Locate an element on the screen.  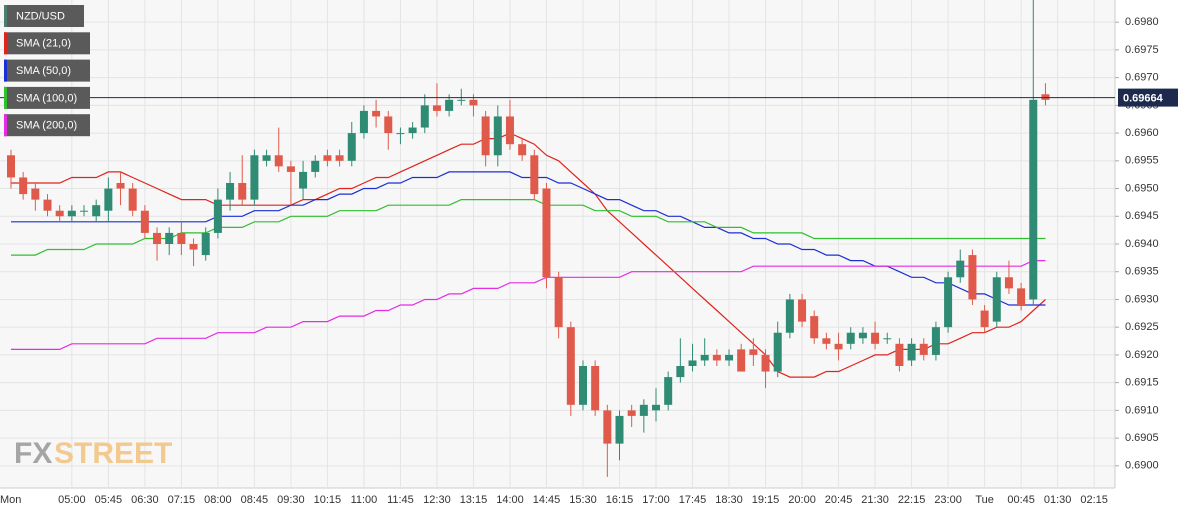
x-tick-label: 05:00 is located at coordinates (72, 500).